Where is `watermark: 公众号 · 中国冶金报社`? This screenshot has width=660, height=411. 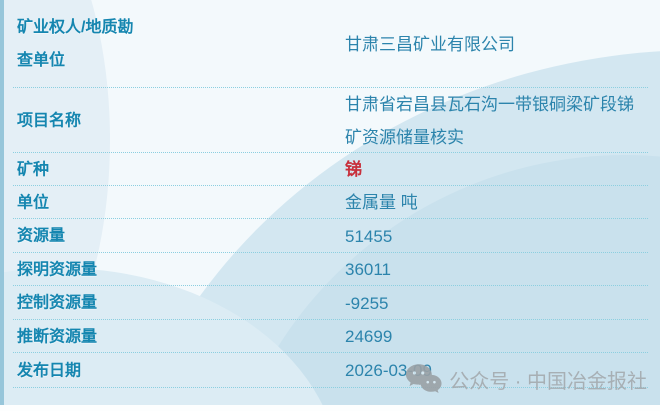
watermark: 公众号 · 中国冶金报社 is located at coordinates (526, 379).